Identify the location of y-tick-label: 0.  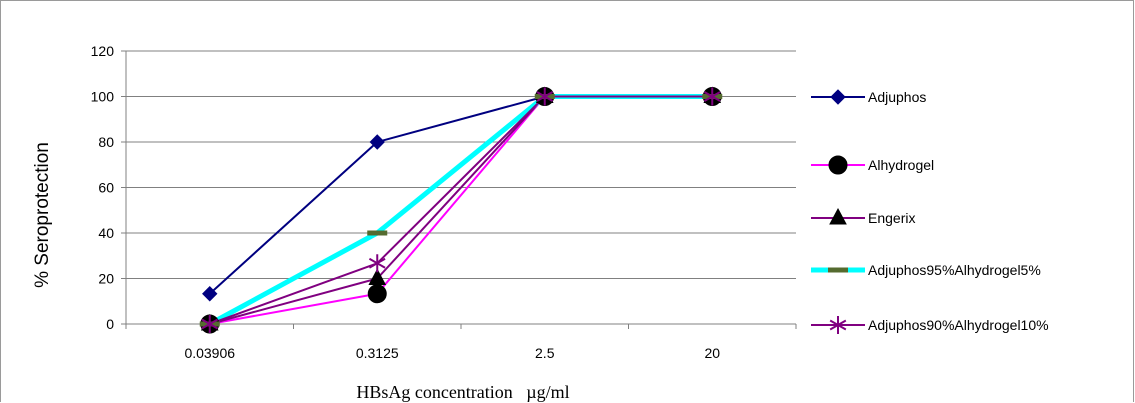
(110, 324).